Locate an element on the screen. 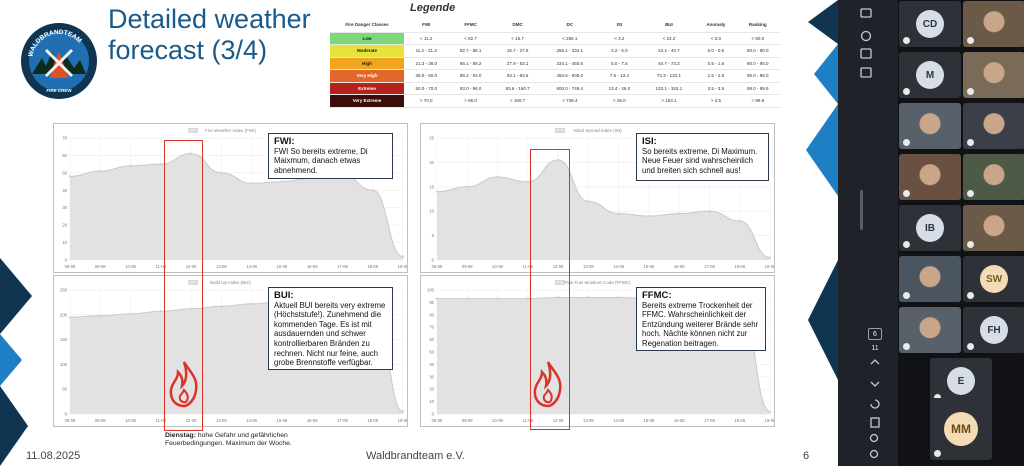  participant-tile: E is located at coordinates (961, 381).